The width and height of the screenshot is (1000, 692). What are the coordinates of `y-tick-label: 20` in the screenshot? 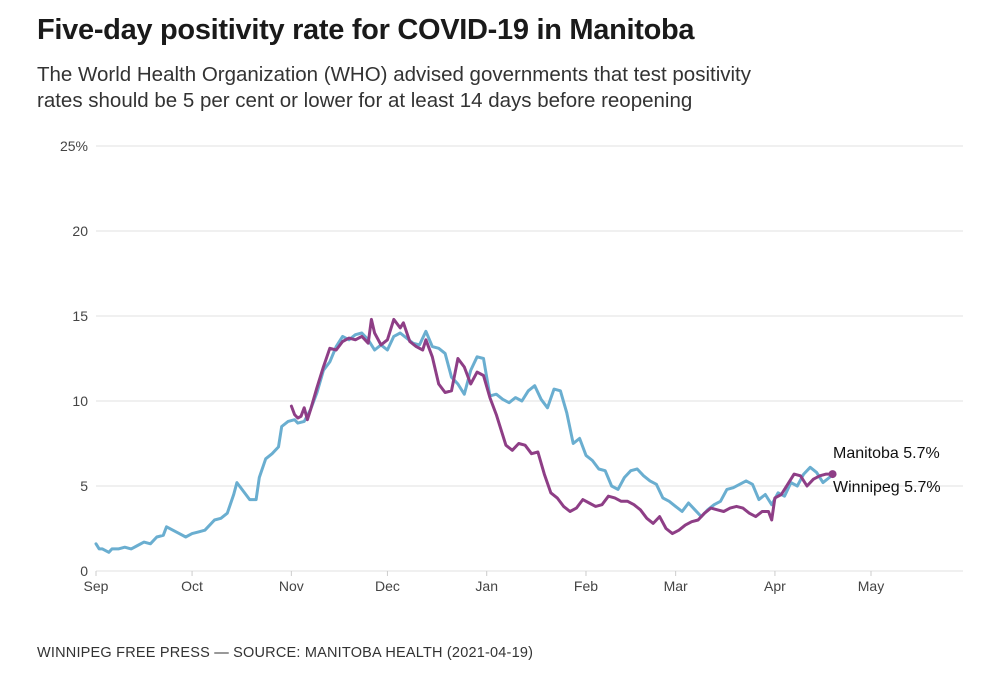 It's located at (80, 231).